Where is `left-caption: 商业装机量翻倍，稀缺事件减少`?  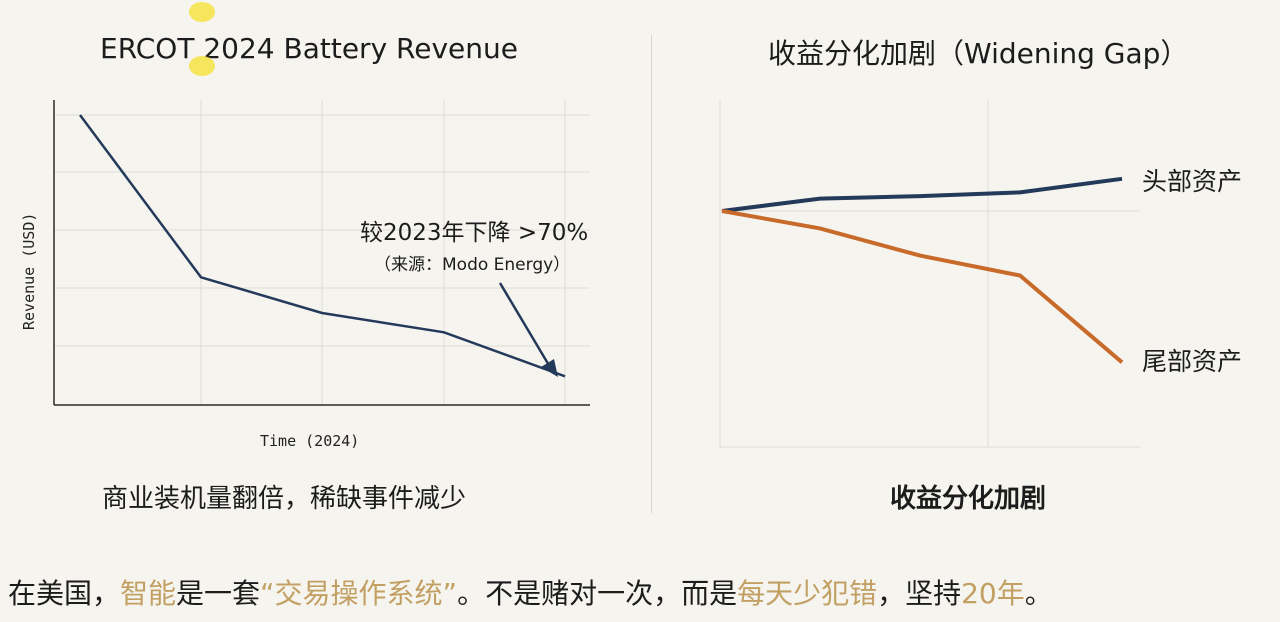 left-caption: 商业装机量翻倍，稀缺事件减少 is located at coordinates (284, 499).